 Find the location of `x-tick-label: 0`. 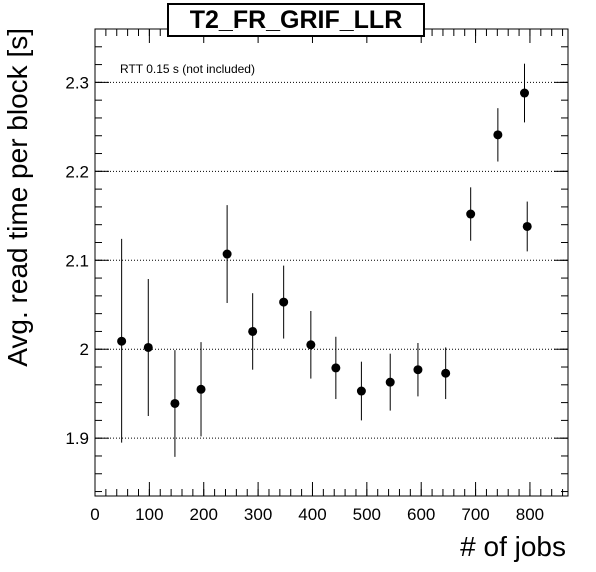

x-tick-label: 0 is located at coordinates (94, 514).